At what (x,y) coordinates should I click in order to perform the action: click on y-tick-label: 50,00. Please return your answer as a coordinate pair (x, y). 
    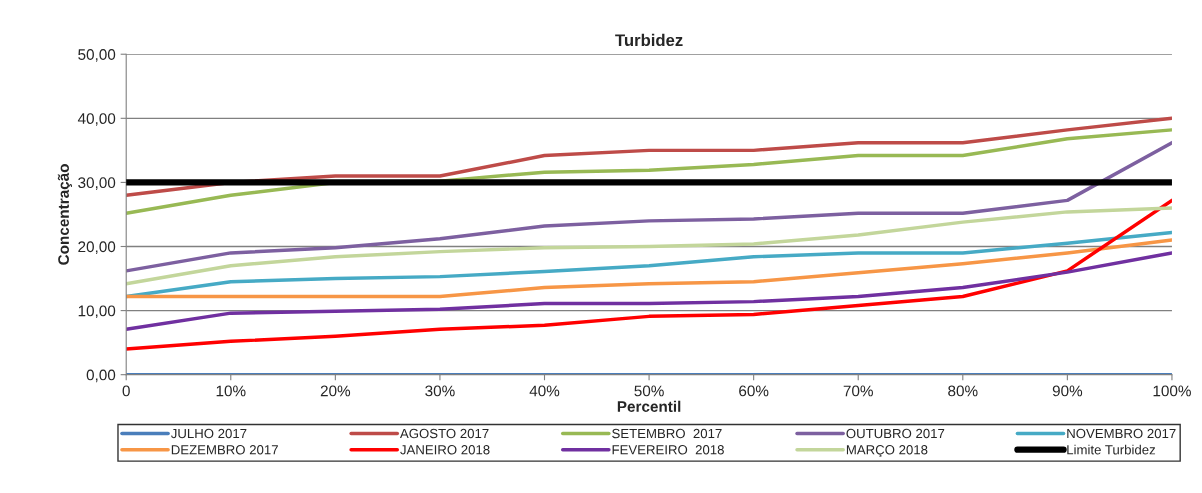
    Looking at the image, I should click on (97, 55).